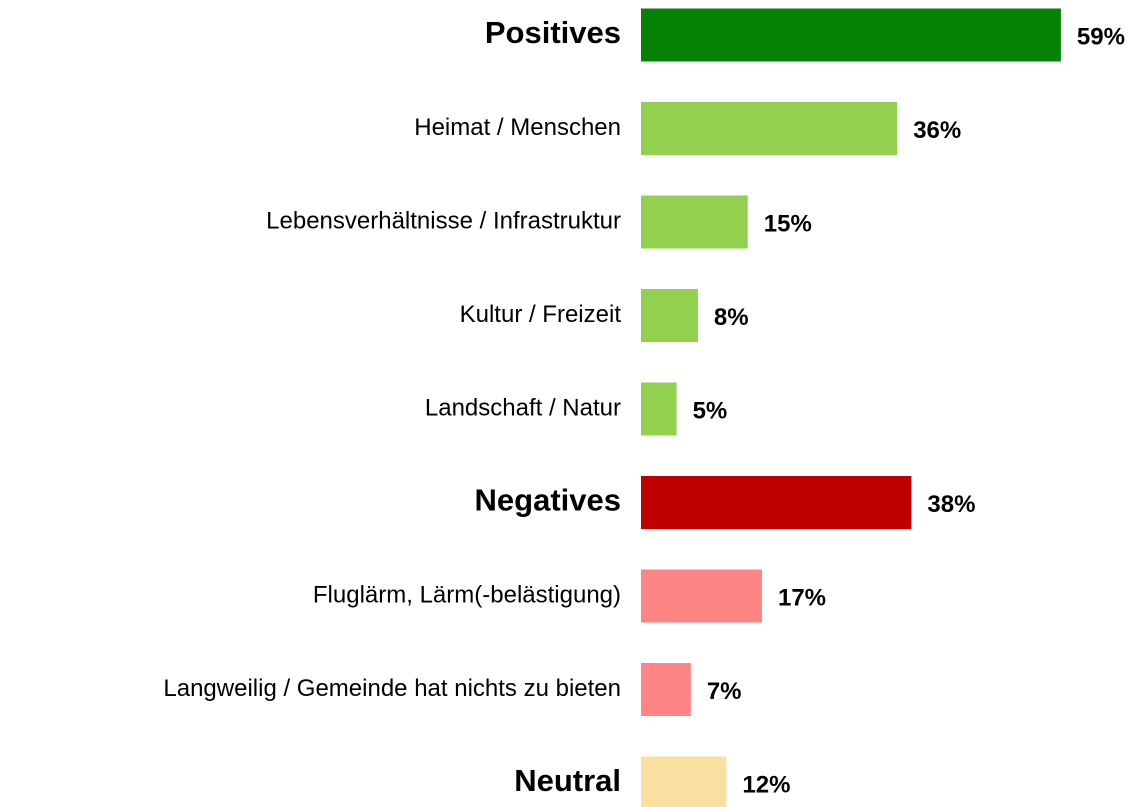 The width and height of the screenshot is (1142, 807). I want to click on group-label: Positives, so click(553, 32).